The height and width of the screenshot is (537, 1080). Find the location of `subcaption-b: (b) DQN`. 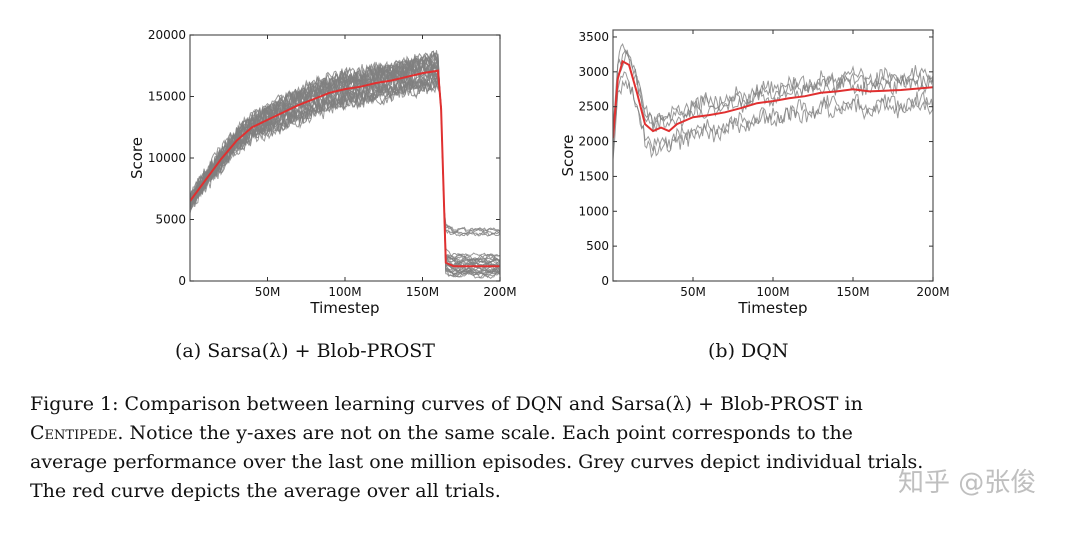

subcaption-b: (b) DQN is located at coordinates (748, 351).